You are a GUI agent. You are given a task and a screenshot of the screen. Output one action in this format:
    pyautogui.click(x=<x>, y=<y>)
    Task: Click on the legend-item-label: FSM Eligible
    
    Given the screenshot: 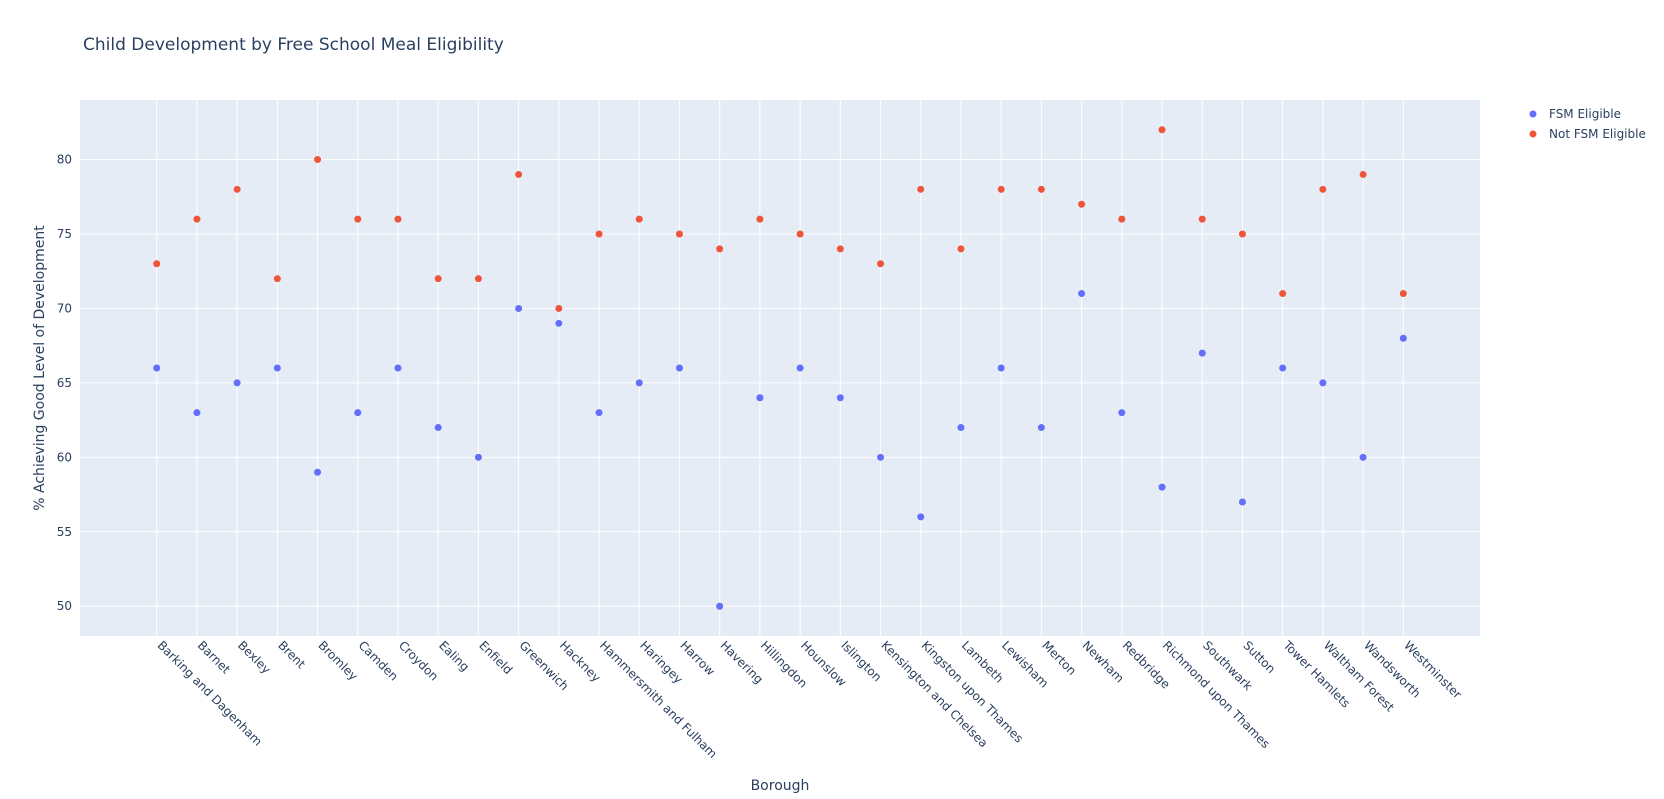 What is the action you would take?
    pyautogui.click(x=1585, y=114)
    